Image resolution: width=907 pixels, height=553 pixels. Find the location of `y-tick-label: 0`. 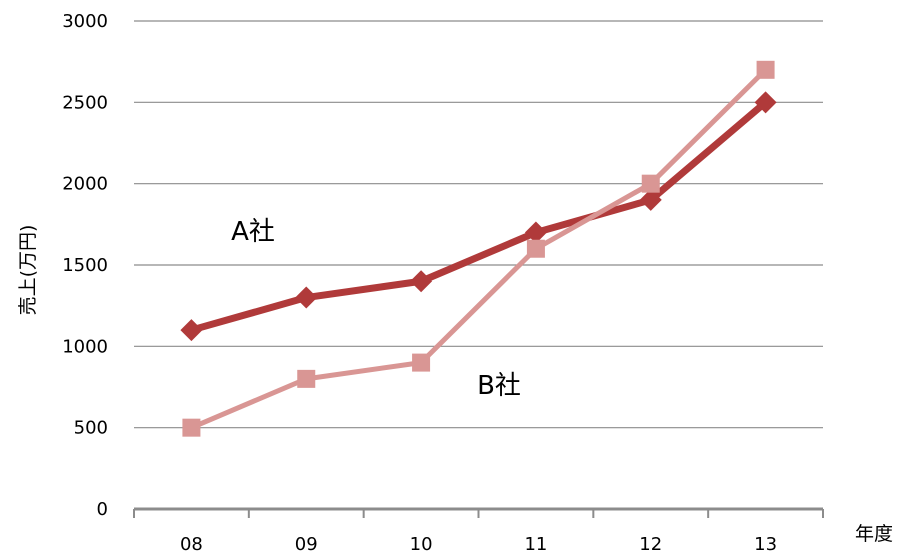

y-tick-label: 0 is located at coordinates (102, 509).